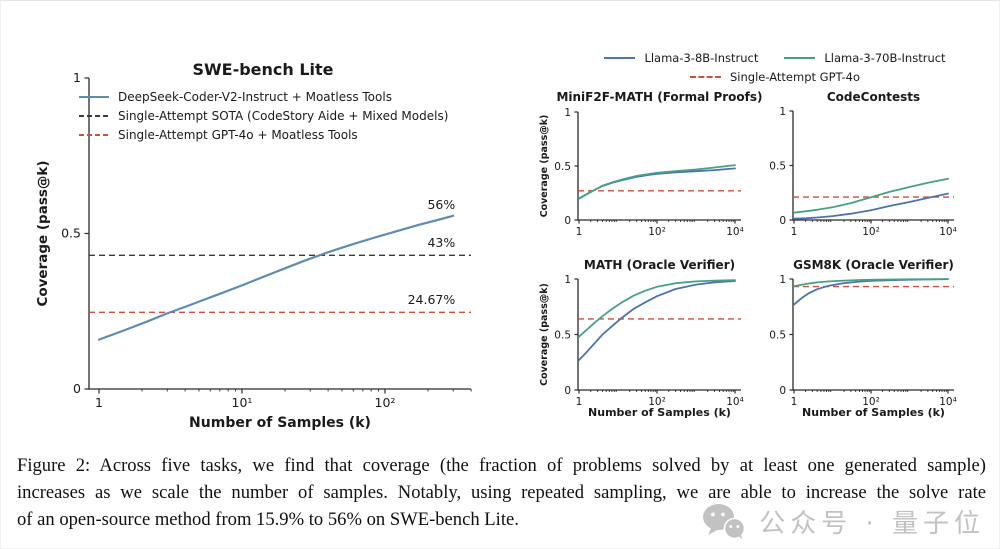 The image size is (1000, 549). Describe the element at coordinates (795, 76) in the screenshot. I see `legend-label: Single-Attempt GPT-4o` at that location.